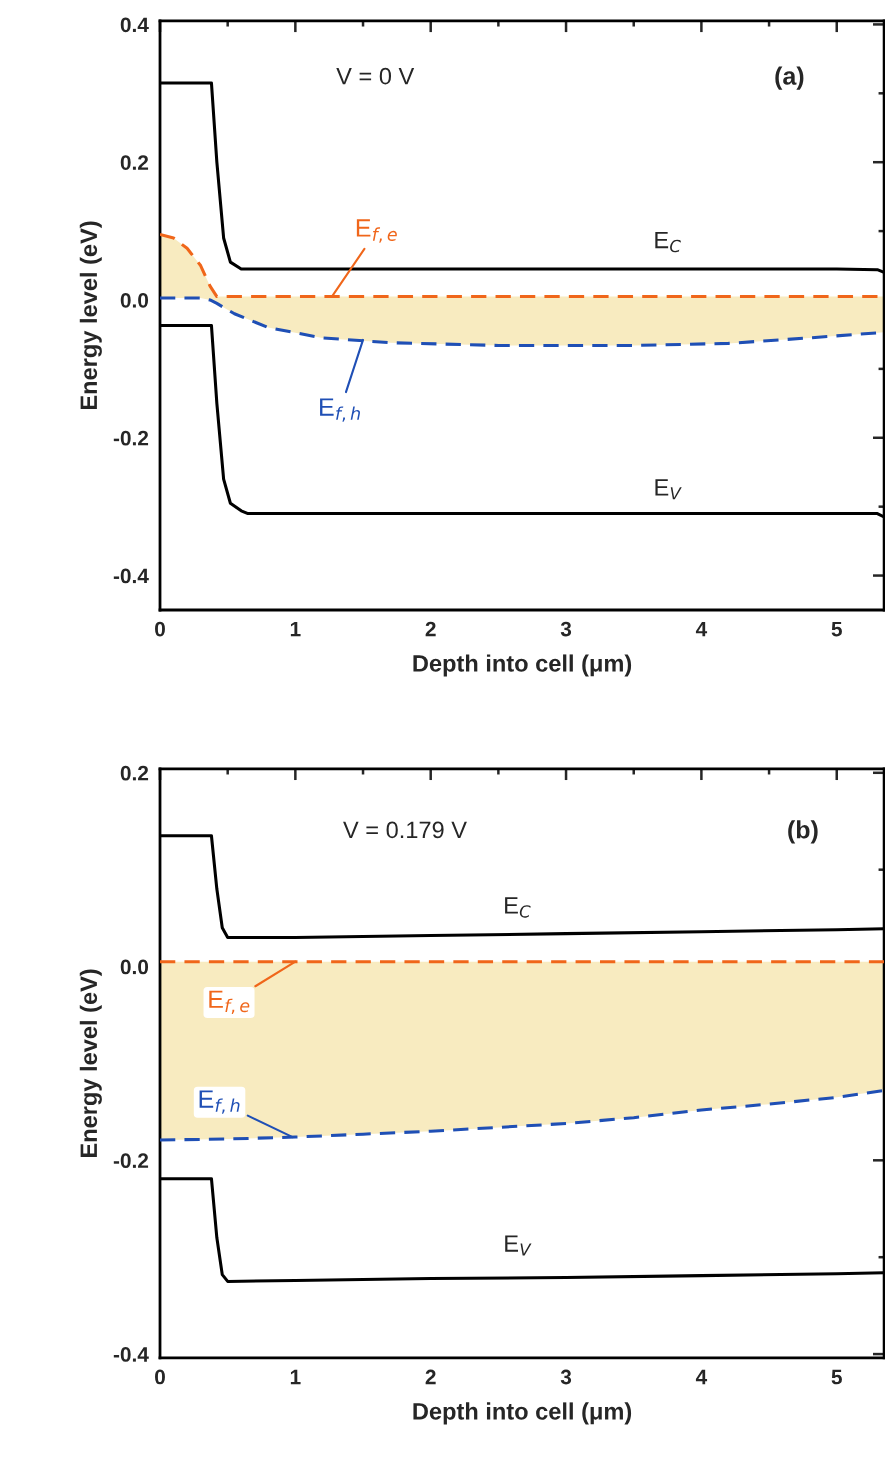 The height and width of the screenshot is (1477, 885). What do you see at coordinates (522, 1115) in the screenshot?
I see `line-series` at bounding box center [522, 1115].